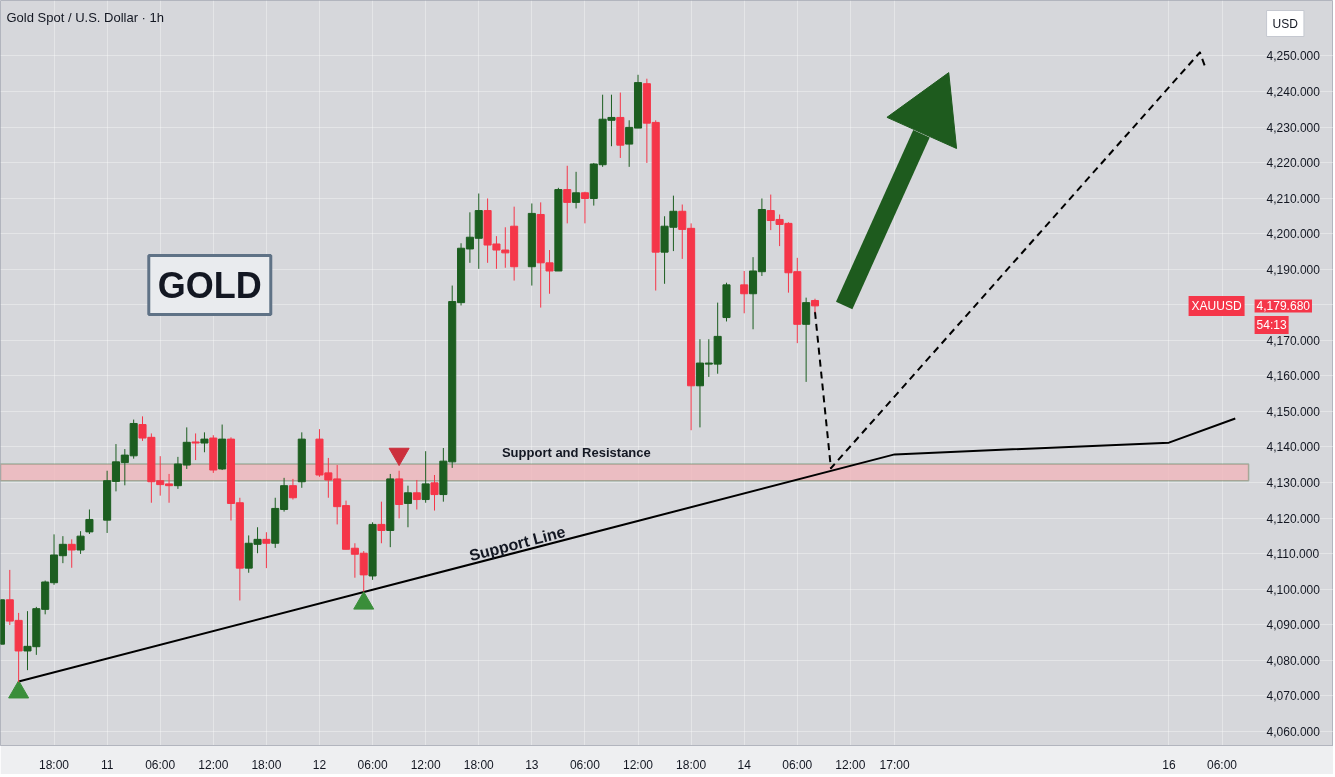 The height and width of the screenshot is (777, 1335). Describe the element at coordinates (532, 764) in the screenshot. I see `x-tick-label: 13` at that location.